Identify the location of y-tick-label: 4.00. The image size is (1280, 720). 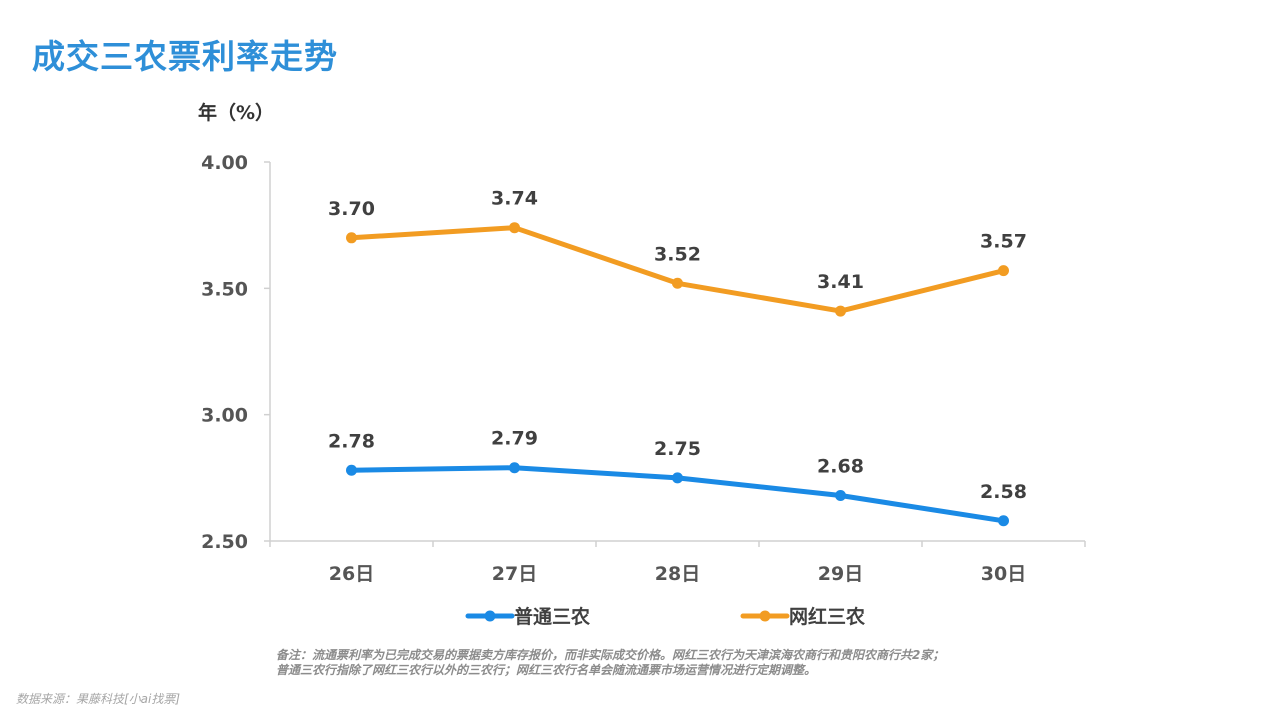
(224, 163).